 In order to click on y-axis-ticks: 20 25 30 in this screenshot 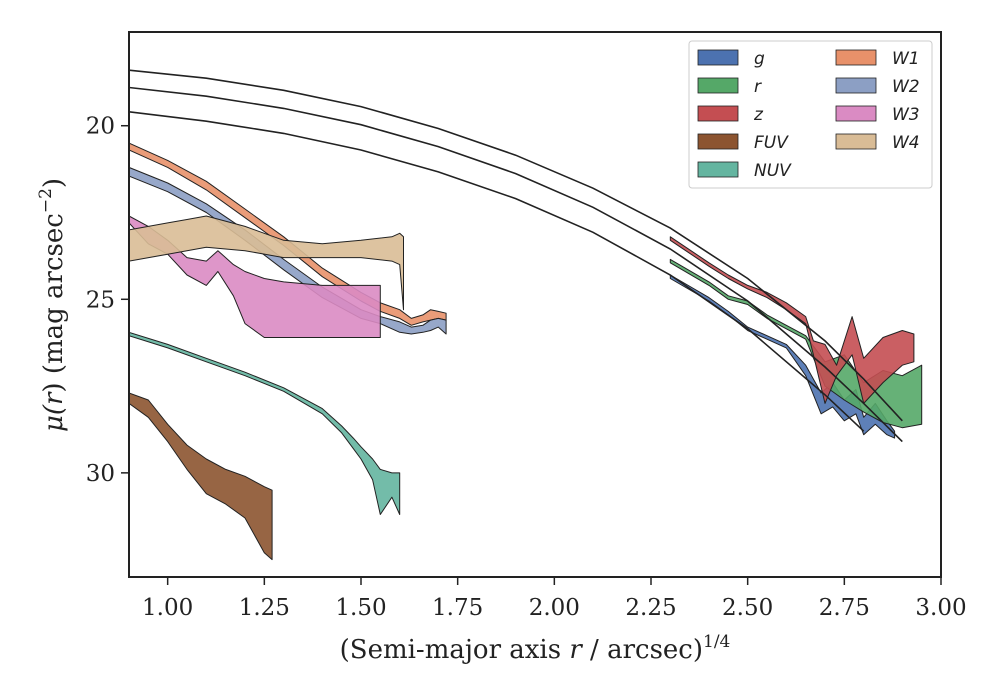, I will do `click(107, 300)`.